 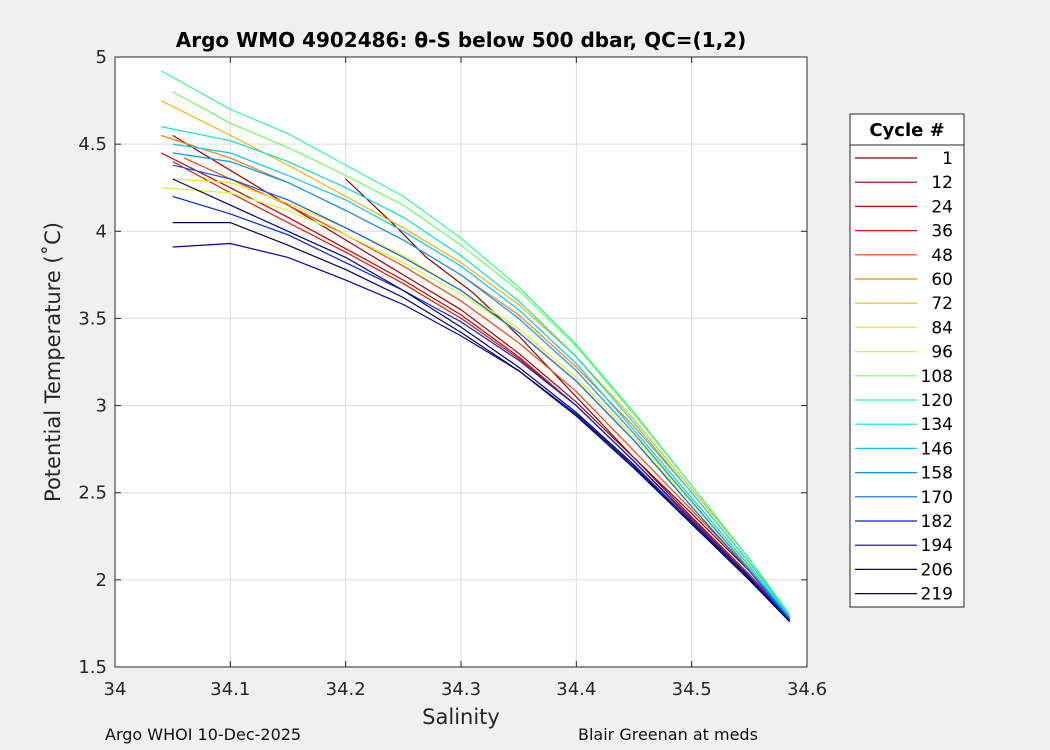 What do you see at coordinates (942, 328) in the screenshot?
I see `legend-label-84: 84` at bounding box center [942, 328].